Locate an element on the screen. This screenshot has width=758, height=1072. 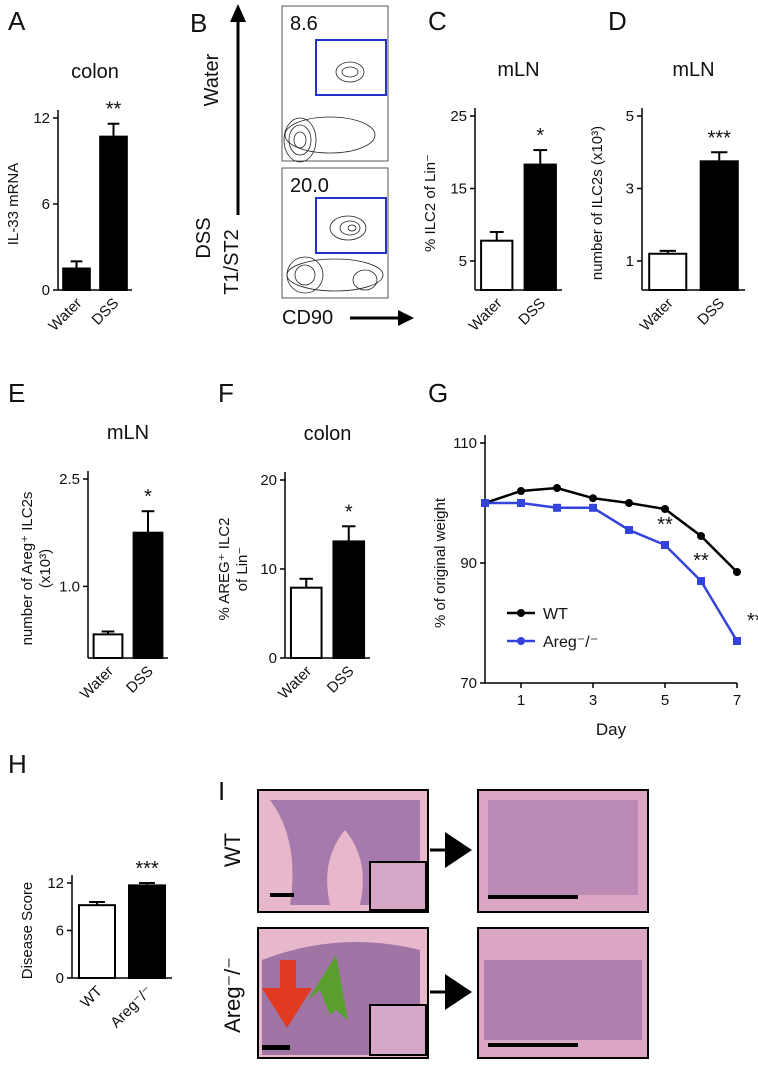
y-axis-label: IL-33 mRNA is located at coordinates (13, 204).